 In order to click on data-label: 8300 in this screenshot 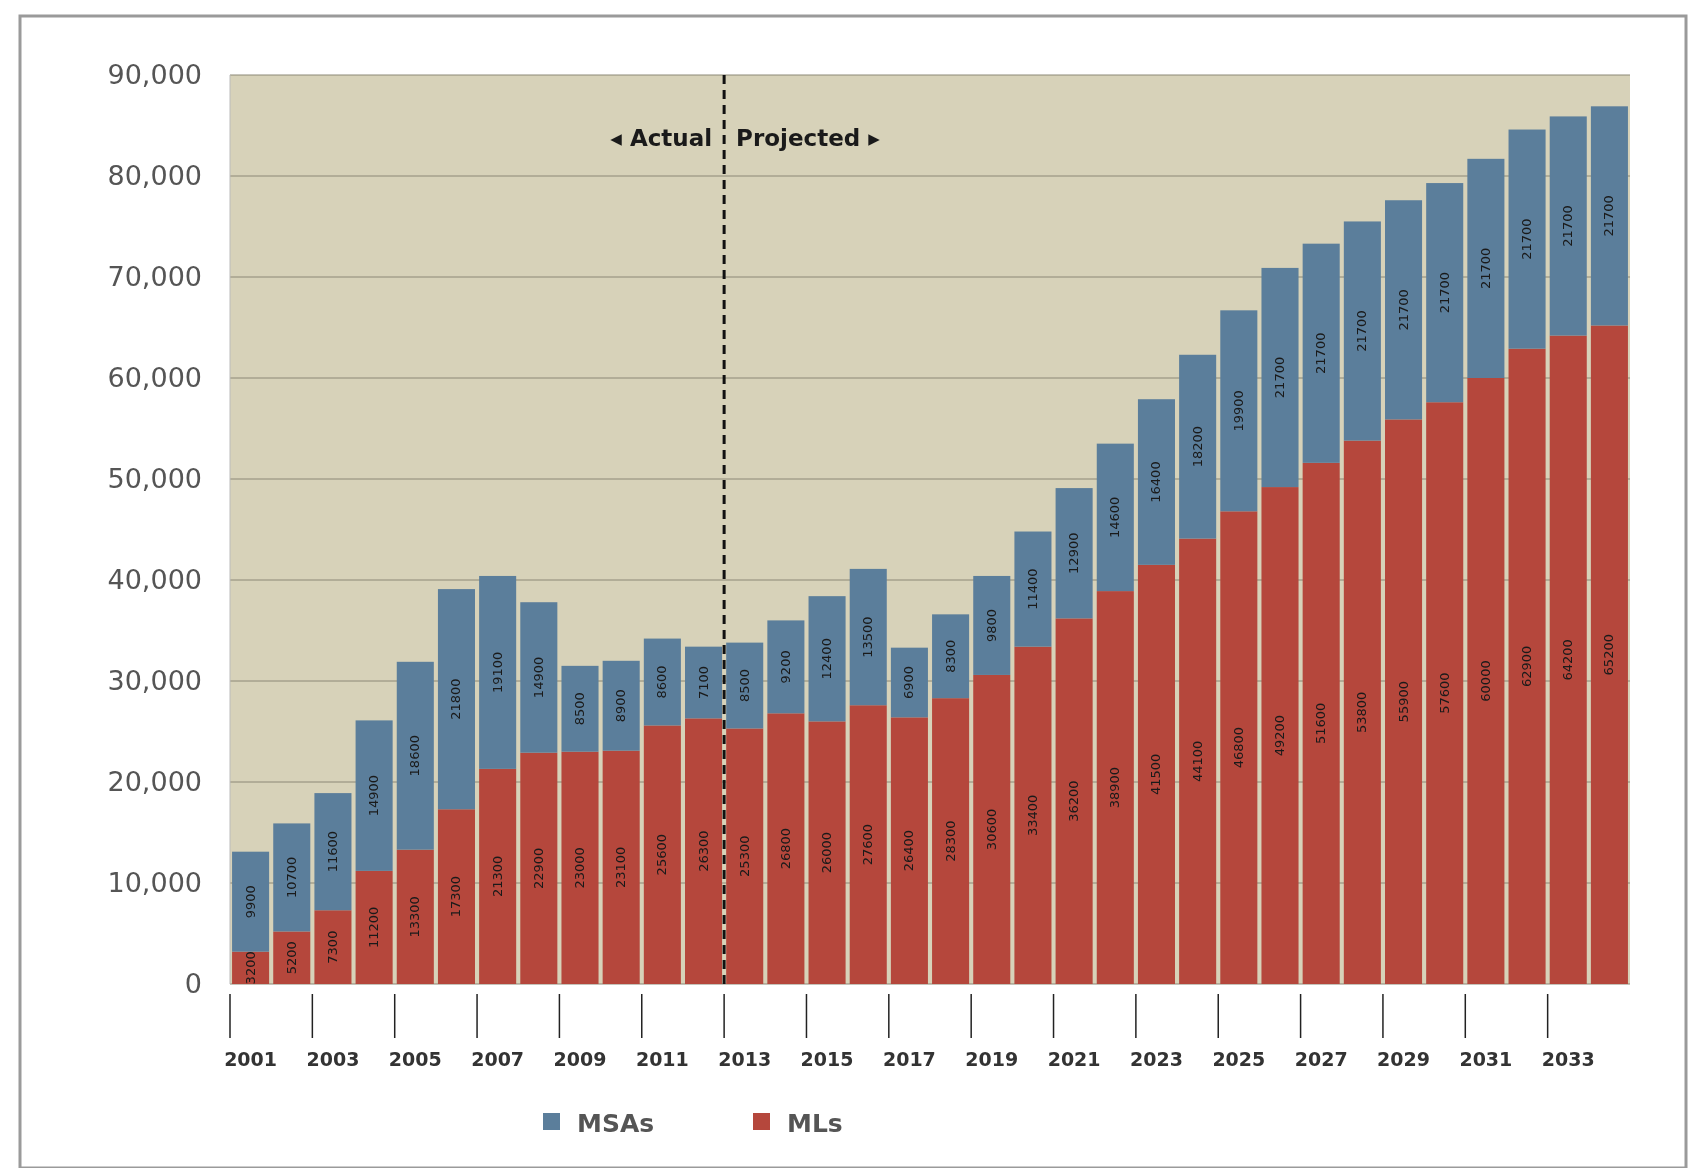, I will do `click(950, 656)`.